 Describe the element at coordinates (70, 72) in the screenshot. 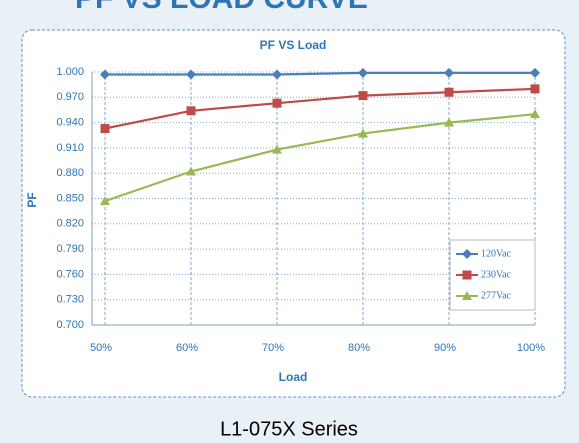

I see `y-tick-label: 1.000` at that location.